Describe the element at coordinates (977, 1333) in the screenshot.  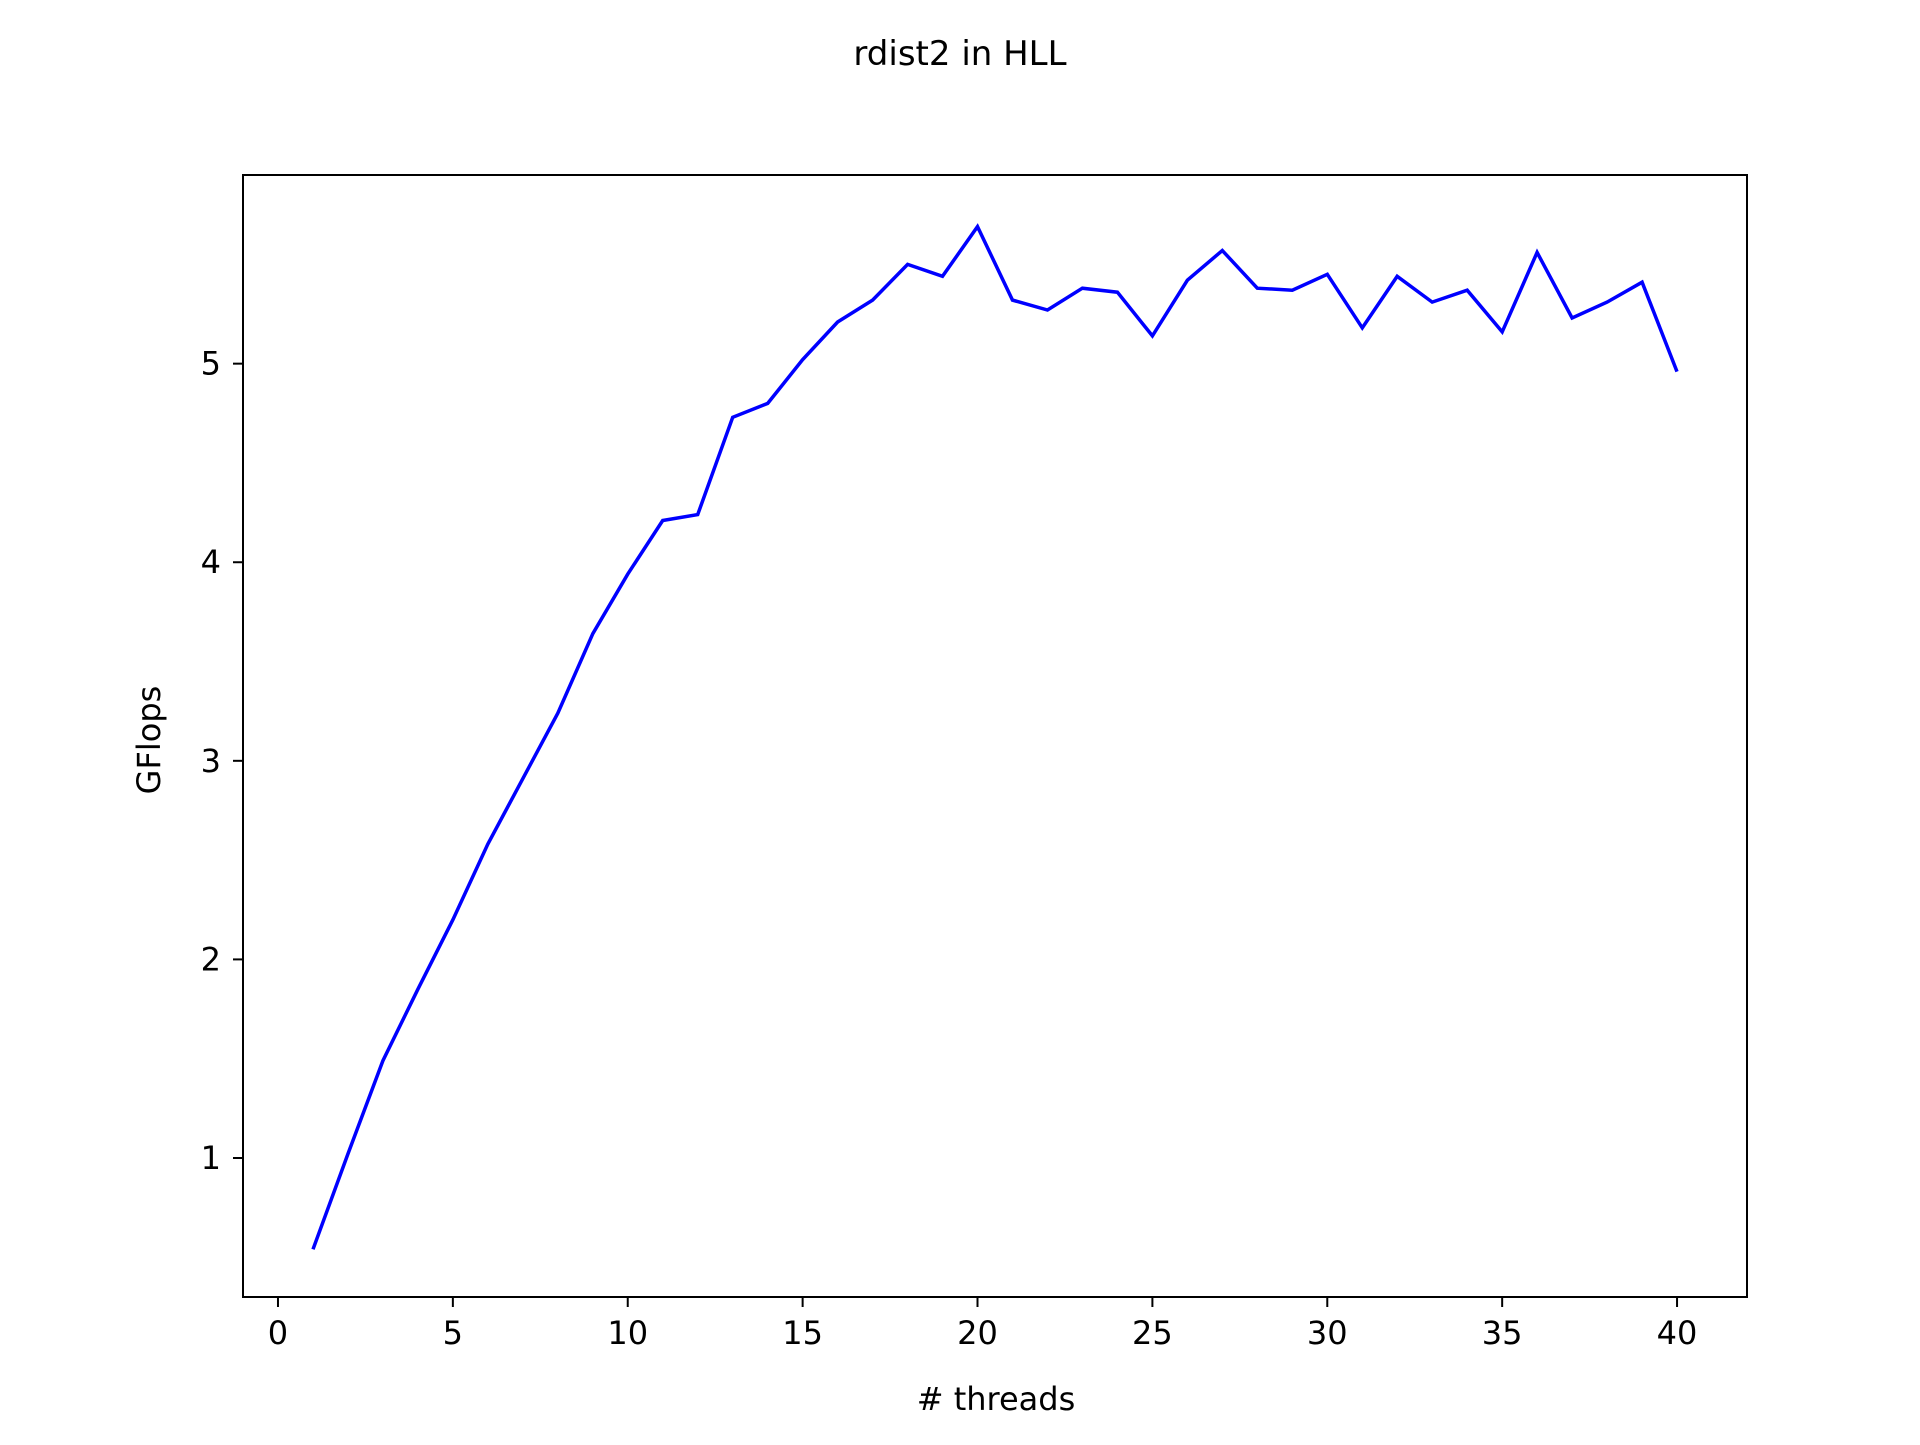
I see `x-tick-label: 20` at that location.